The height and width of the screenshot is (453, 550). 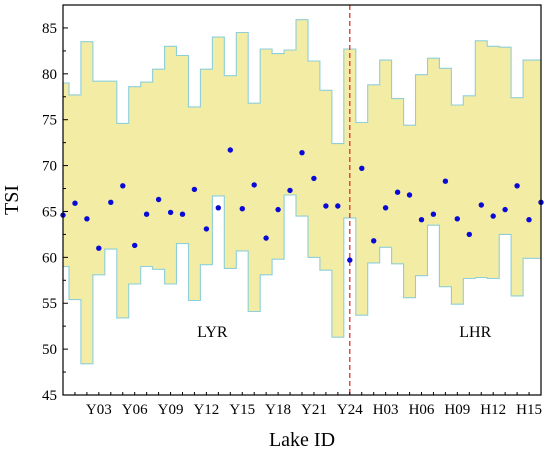 What do you see at coordinates (49, 75) in the screenshot?
I see `y-tick-label: 80` at bounding box center [49, 75].